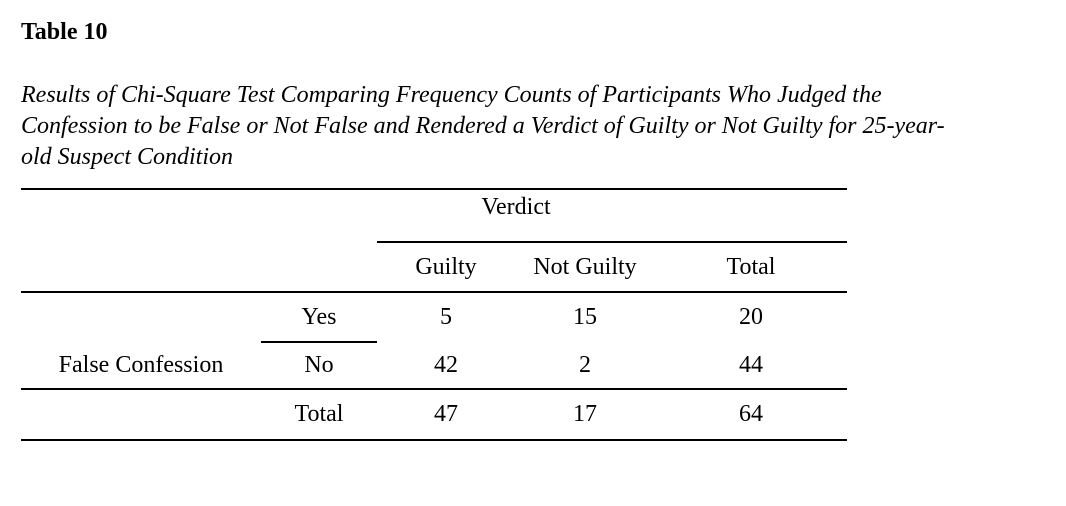 The width and height of the screenshot is (1066, 506). Describe the element at coordinates (127, 157) in the screenshot. I see `caption-line-3: old Suspect Condition` at that location.